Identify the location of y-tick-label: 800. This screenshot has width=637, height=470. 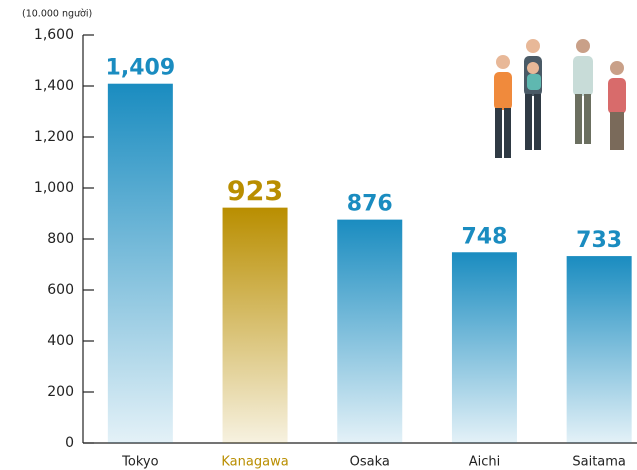
(60, 239).